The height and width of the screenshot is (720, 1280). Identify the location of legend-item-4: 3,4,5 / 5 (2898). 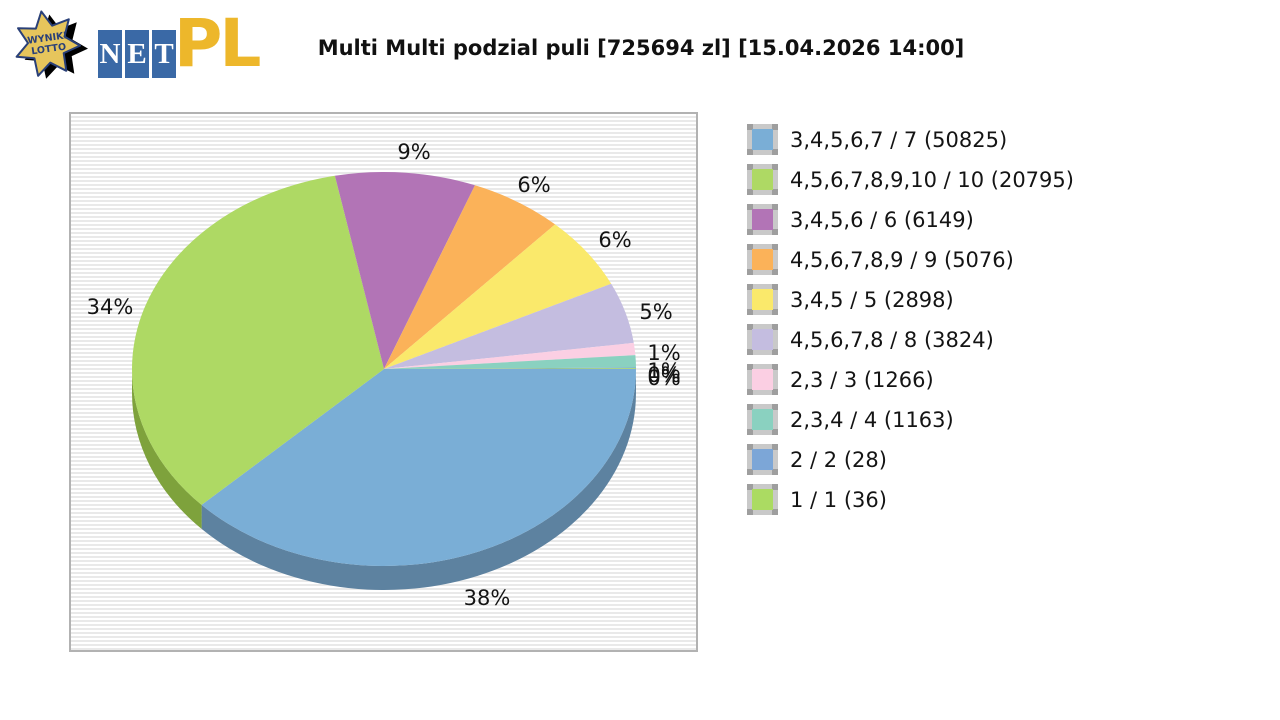
(910, 299).